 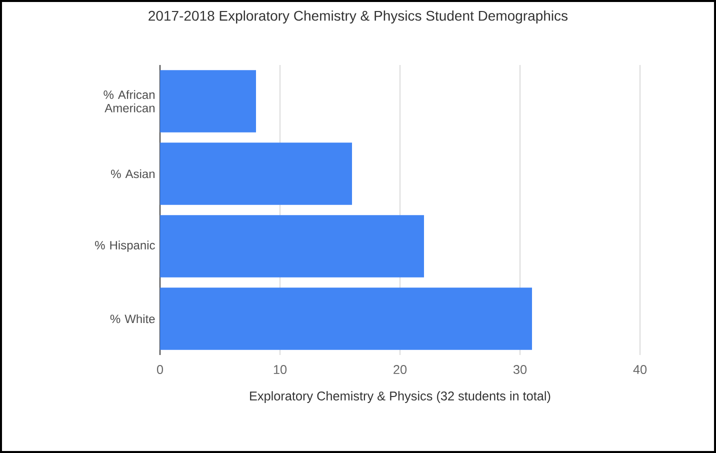 I want to click on y-tick-label: % African American, so click(x=129, y=101).